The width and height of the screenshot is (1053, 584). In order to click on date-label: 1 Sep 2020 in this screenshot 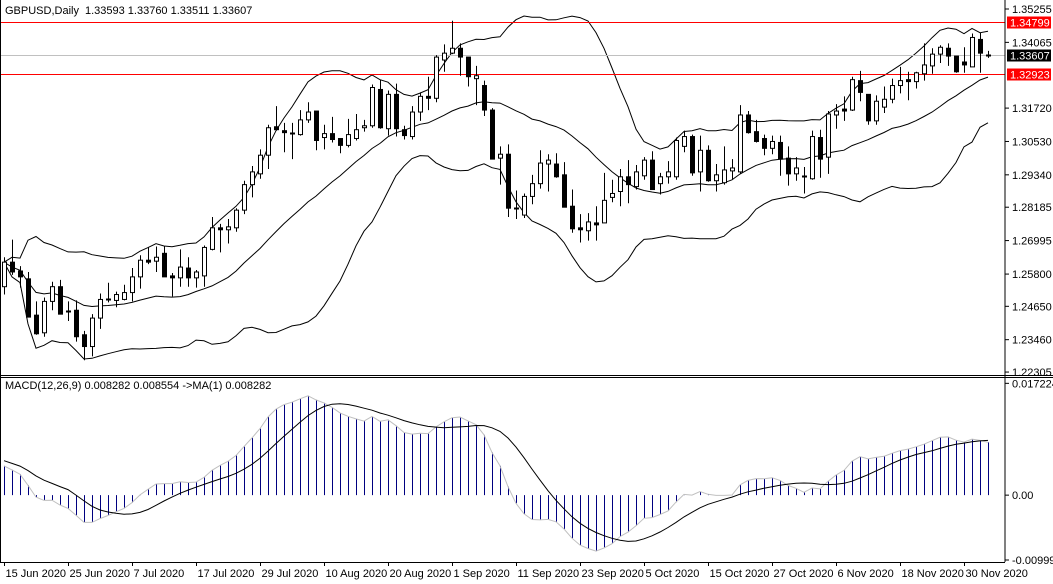, I will do `click(482, 574)`.